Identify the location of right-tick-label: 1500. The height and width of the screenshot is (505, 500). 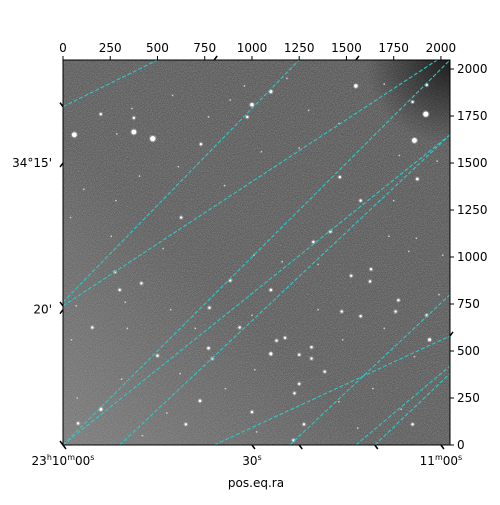
(472, 163).